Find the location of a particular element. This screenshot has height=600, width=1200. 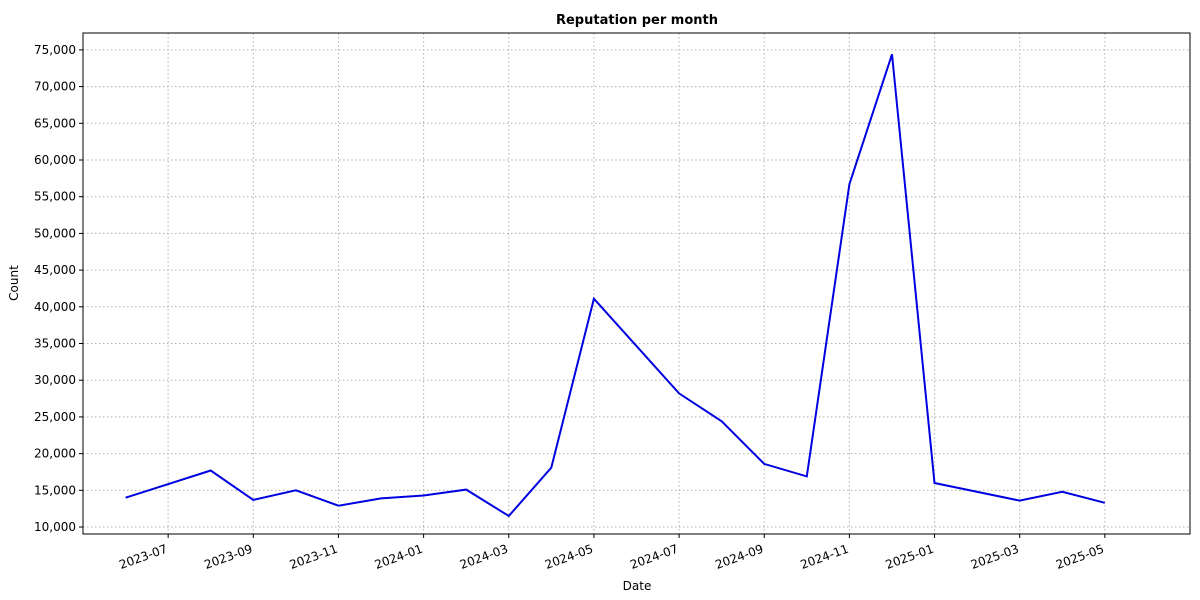

x-tick-label: 2025-05 is located at coordinates (1080, 557).